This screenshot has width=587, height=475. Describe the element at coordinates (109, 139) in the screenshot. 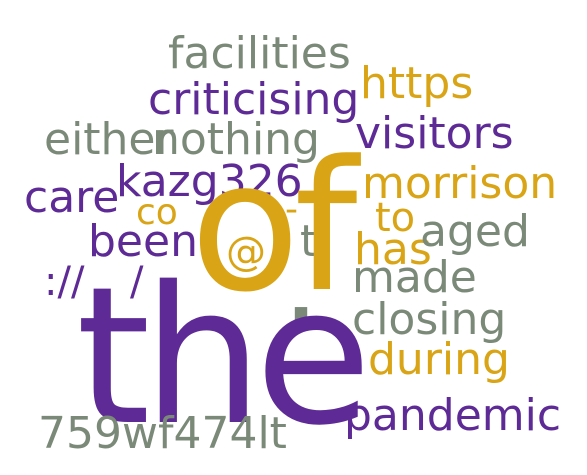

I see `word-either: either` at that location.